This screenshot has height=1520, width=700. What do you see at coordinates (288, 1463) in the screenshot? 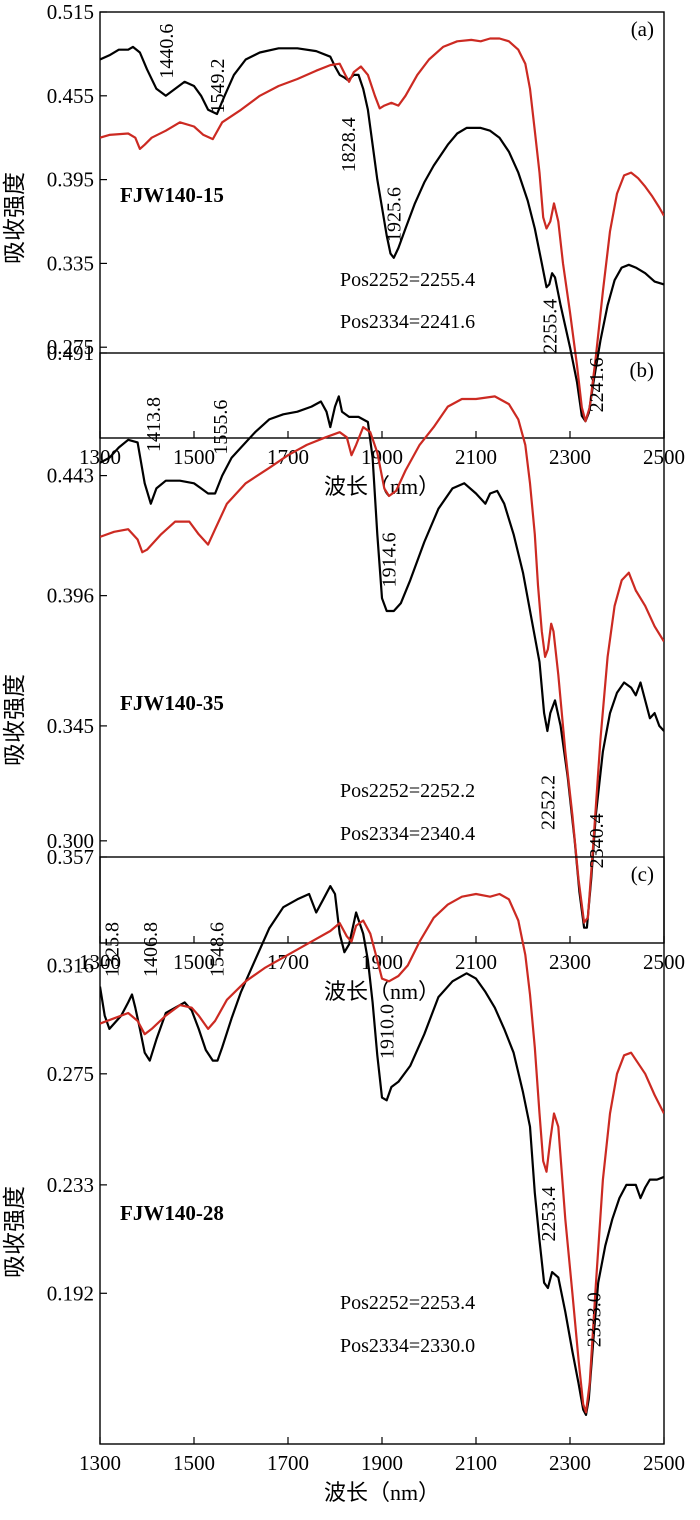
I see `x-tick-label: 1700` at bounding box center [288, 1463].